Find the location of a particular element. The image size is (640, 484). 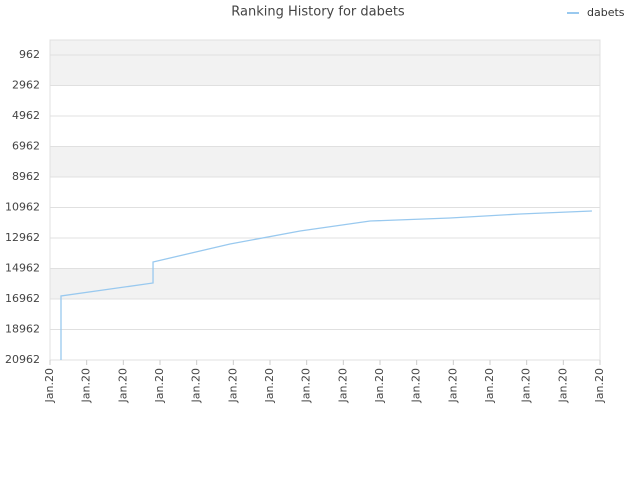

chart-title: Ranking History for dabets is located at coordinates (318, 12).